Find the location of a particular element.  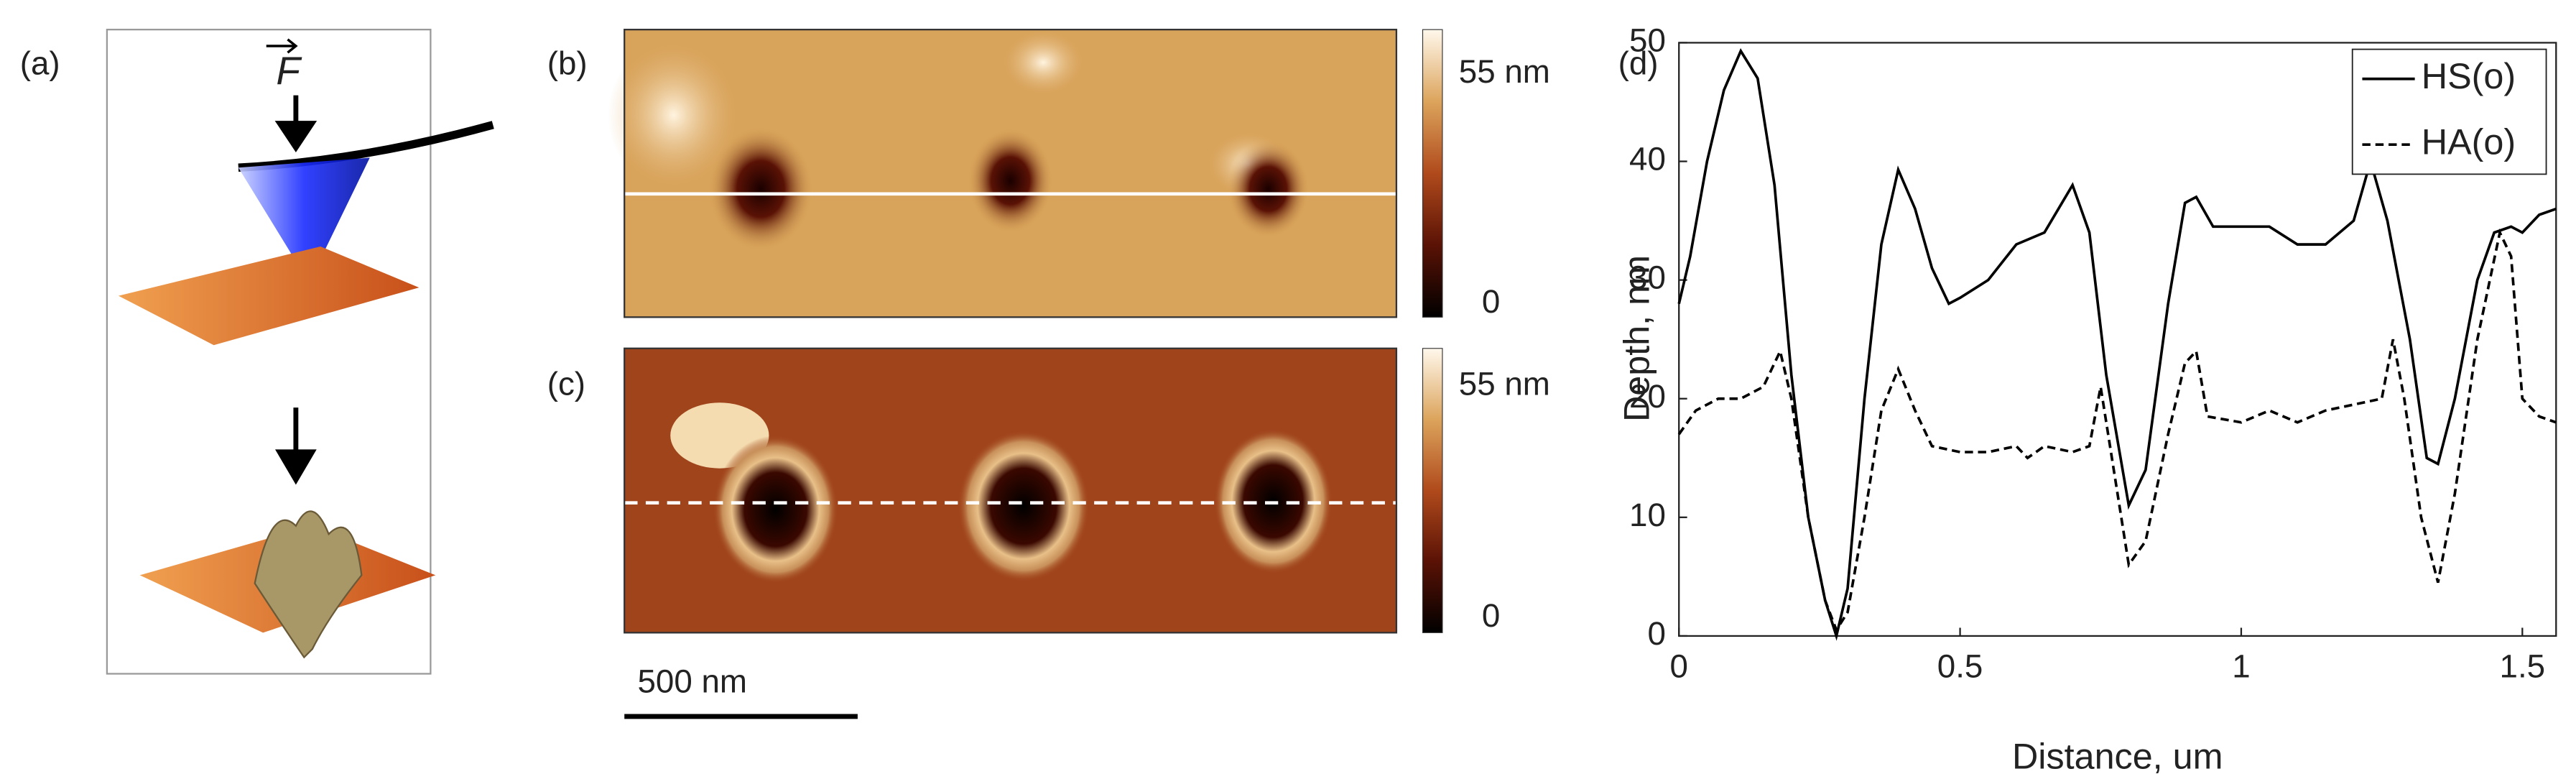

force-label: F is located at coordinates (289, 71).